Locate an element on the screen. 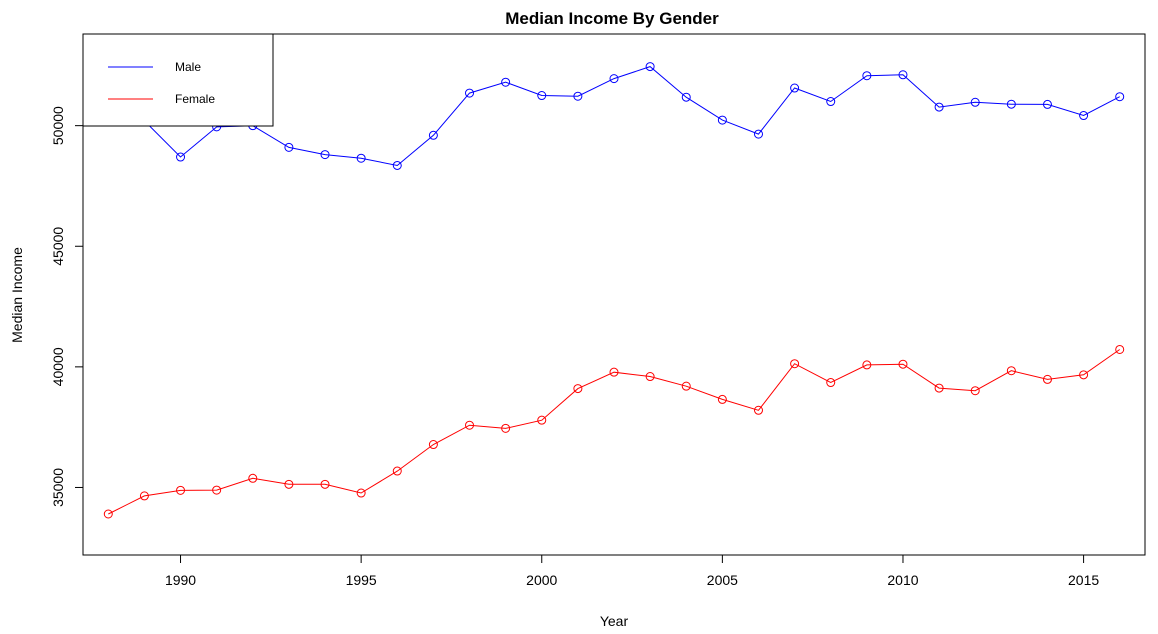  y-tick-label: 35000 is located at coordinates (58, 487).